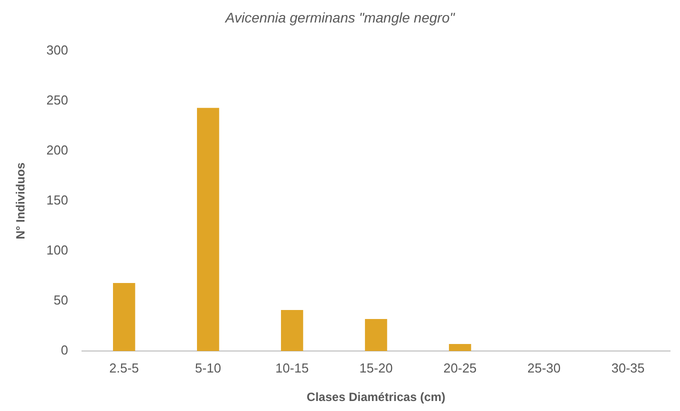 This screenshot has width=680, height=411. What do you see at coordinates (376, 368) in the screenshot?
I see `x-tick-label: 15-20` at bounding box center [376, 368].